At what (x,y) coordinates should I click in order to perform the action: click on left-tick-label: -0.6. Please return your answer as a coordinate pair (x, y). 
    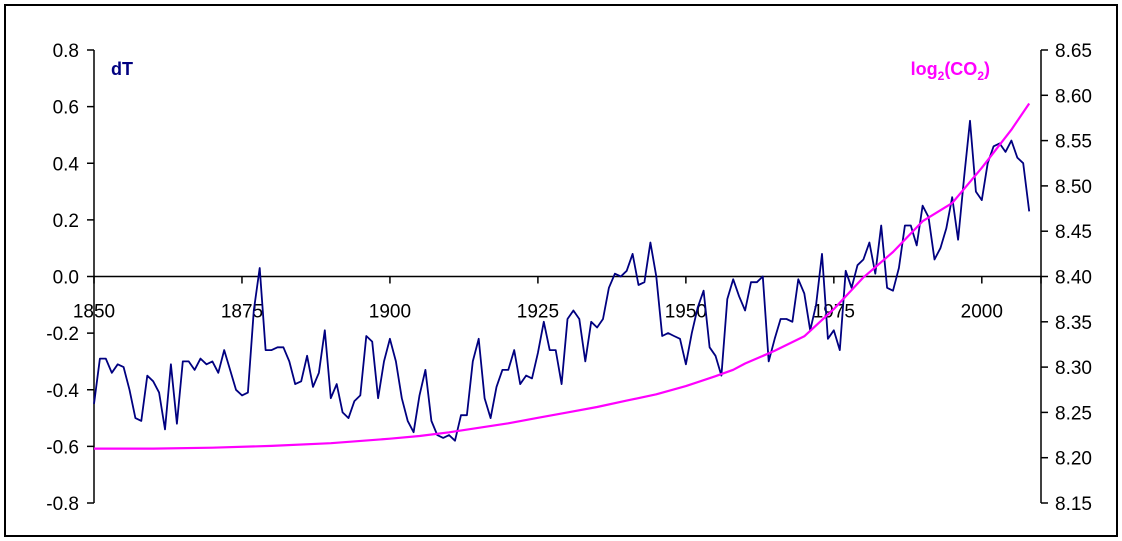
    Looking at the image, I should click on (62, 447).